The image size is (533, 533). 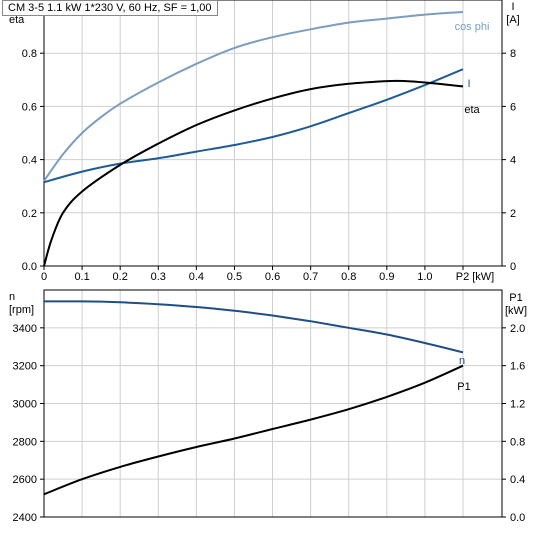 I want to click on x-tick-label: 1.0, so click(x=424, y=277).